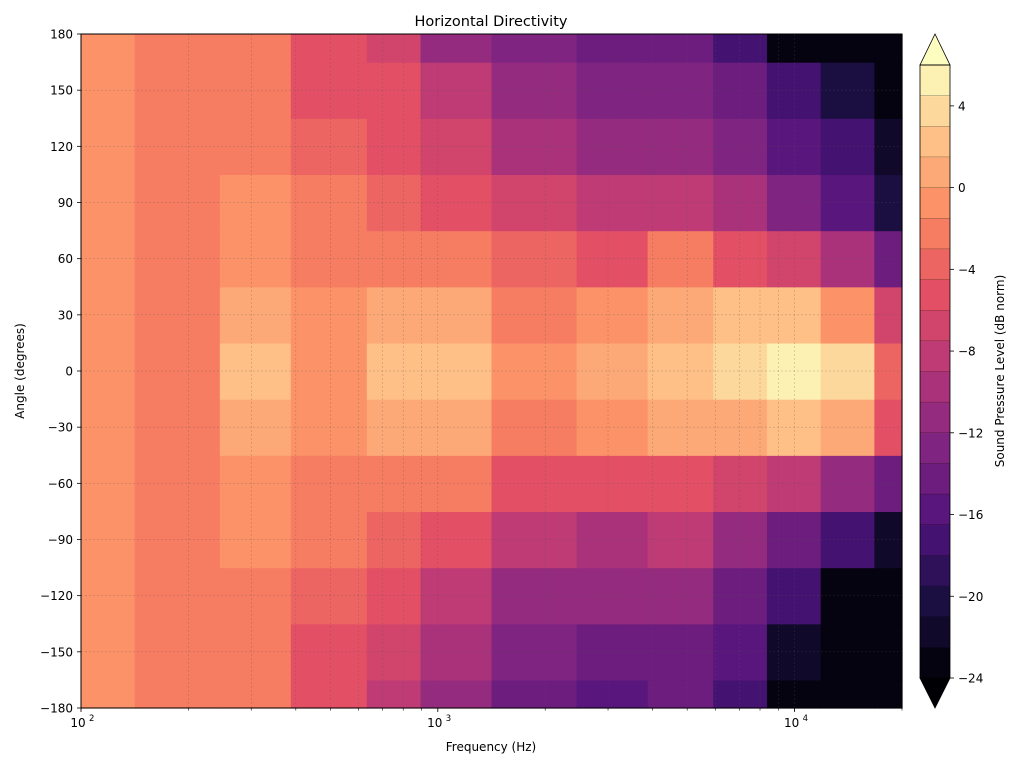 The width and height of the screenshot is (1024, 768). I want to click on y-tick-label: 0, so click(69, 372).